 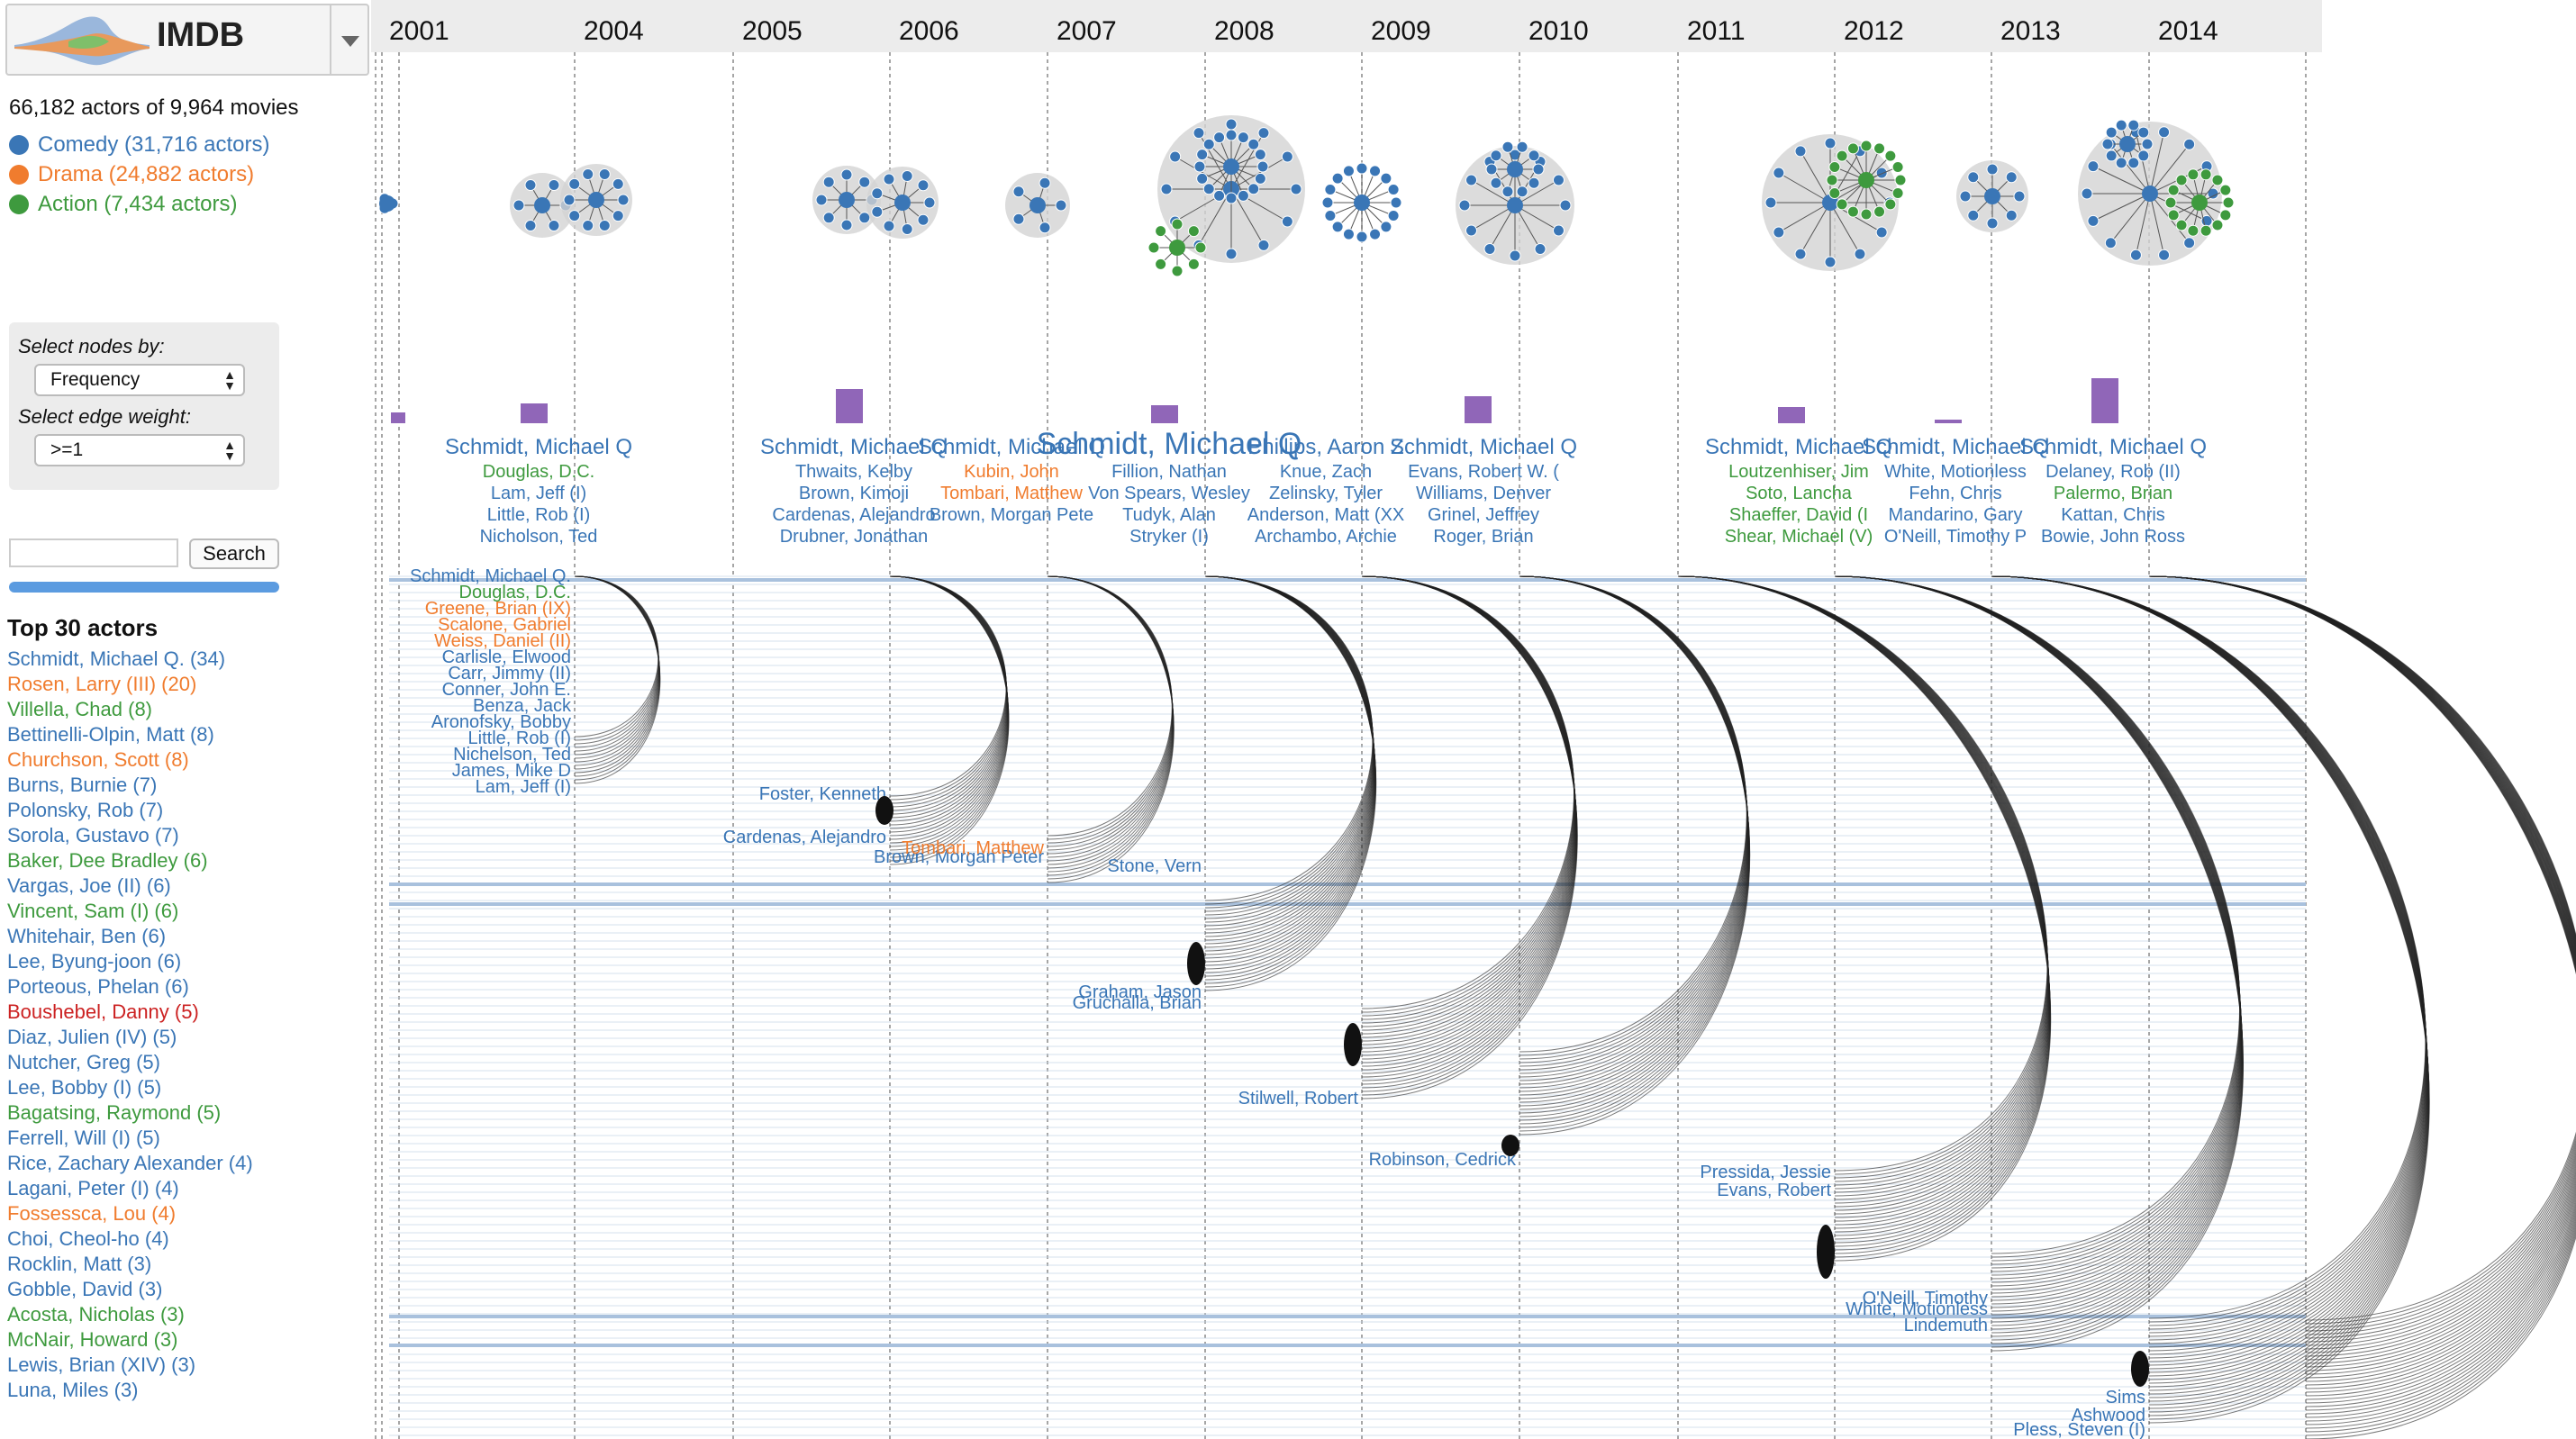 What do you see at coordinates (98, 759) in the screenshot?
I see `top-actor-item: Churchson, Scott (8)` at bounding box center [98, 759].